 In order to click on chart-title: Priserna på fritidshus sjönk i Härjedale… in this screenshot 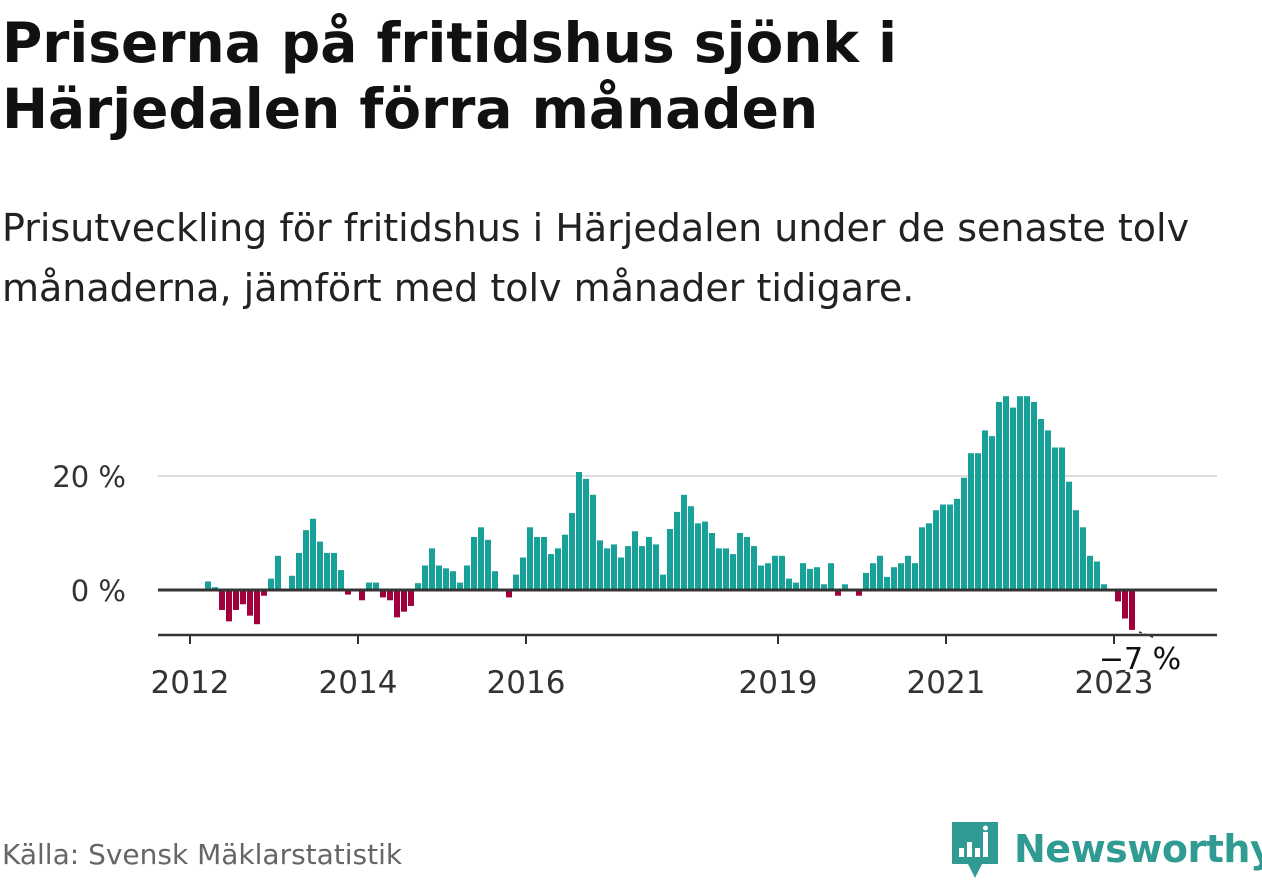, I will do `click(449, 76)`.